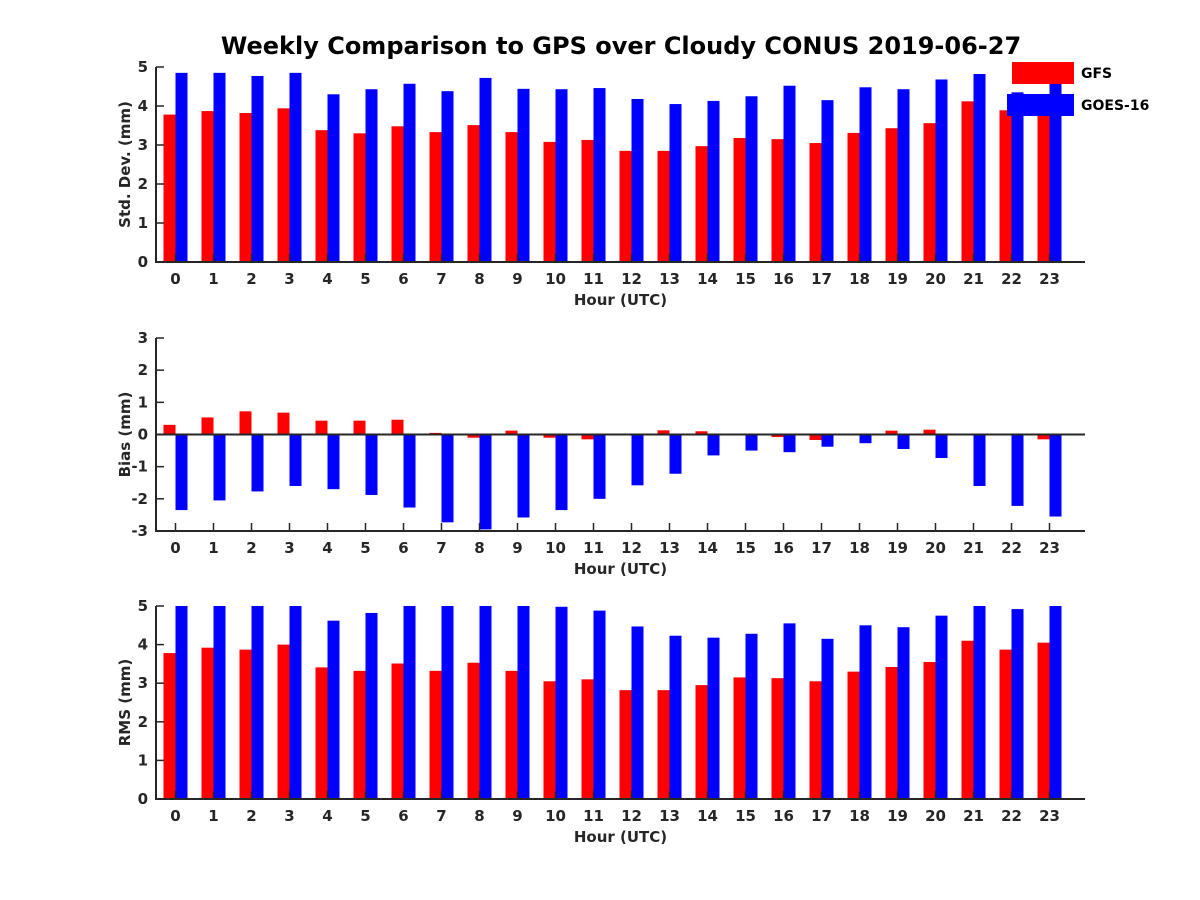  I want to click on x-tick-label: 15, so click(745, 816).